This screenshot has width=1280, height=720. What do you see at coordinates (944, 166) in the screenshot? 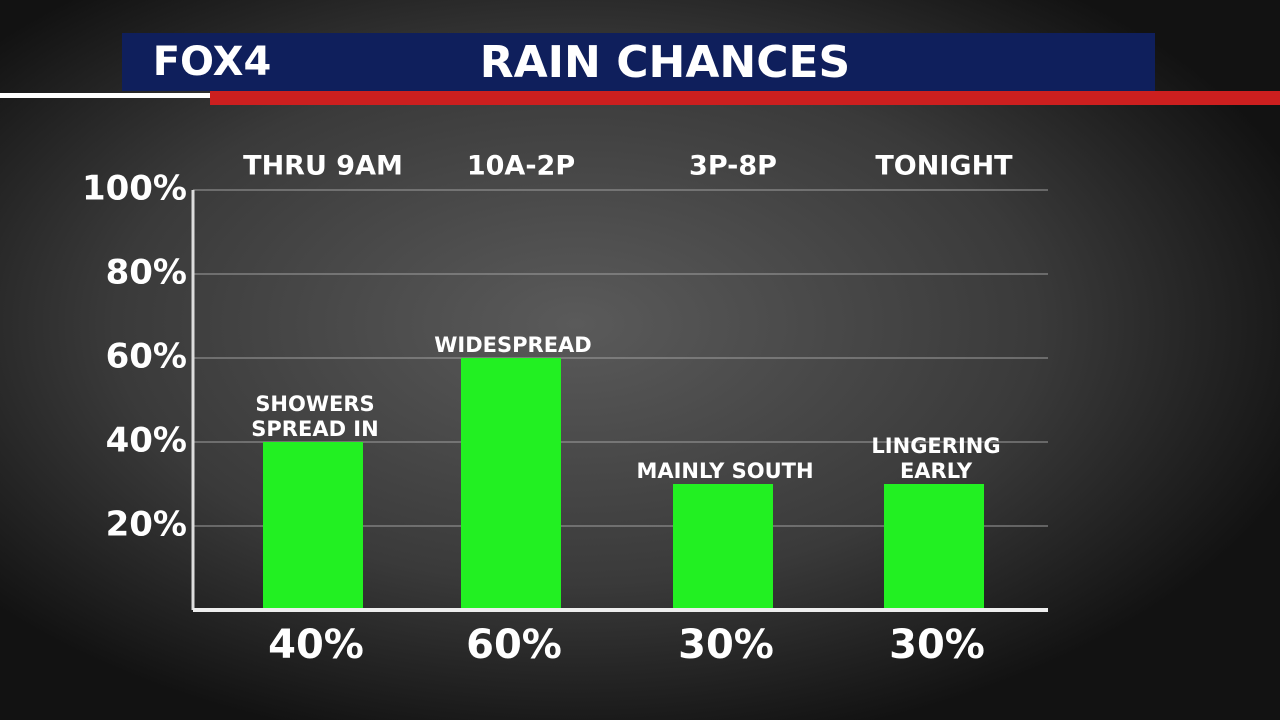
I see `category-label: TONIGHT` at bounding box center [944, 166].